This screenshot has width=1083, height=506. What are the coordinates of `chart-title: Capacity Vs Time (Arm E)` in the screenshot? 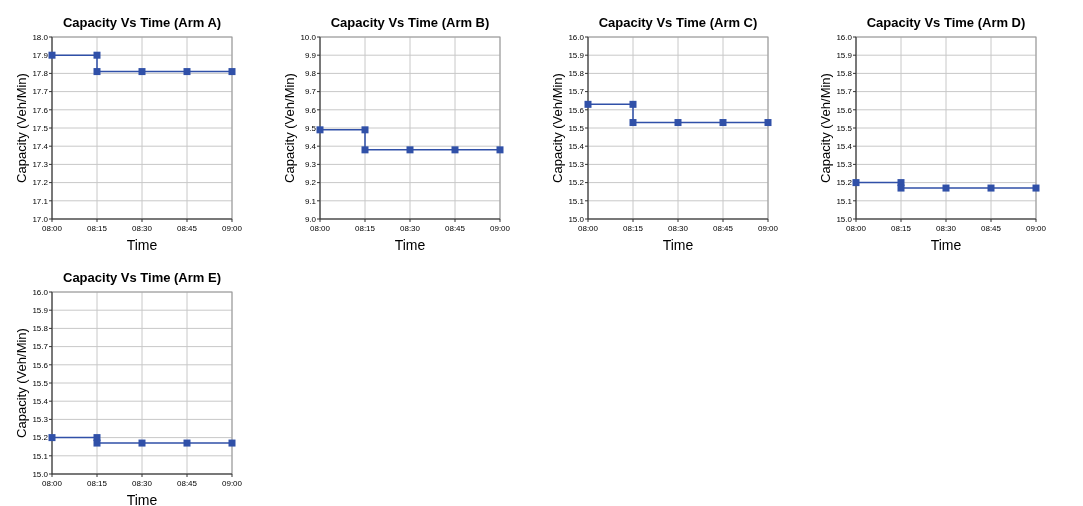 It's located at (142, 277).